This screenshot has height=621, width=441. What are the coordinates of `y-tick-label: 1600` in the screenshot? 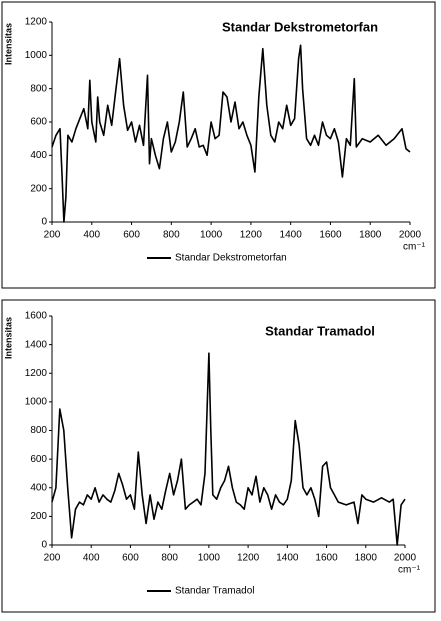 It's located at (36, 316).